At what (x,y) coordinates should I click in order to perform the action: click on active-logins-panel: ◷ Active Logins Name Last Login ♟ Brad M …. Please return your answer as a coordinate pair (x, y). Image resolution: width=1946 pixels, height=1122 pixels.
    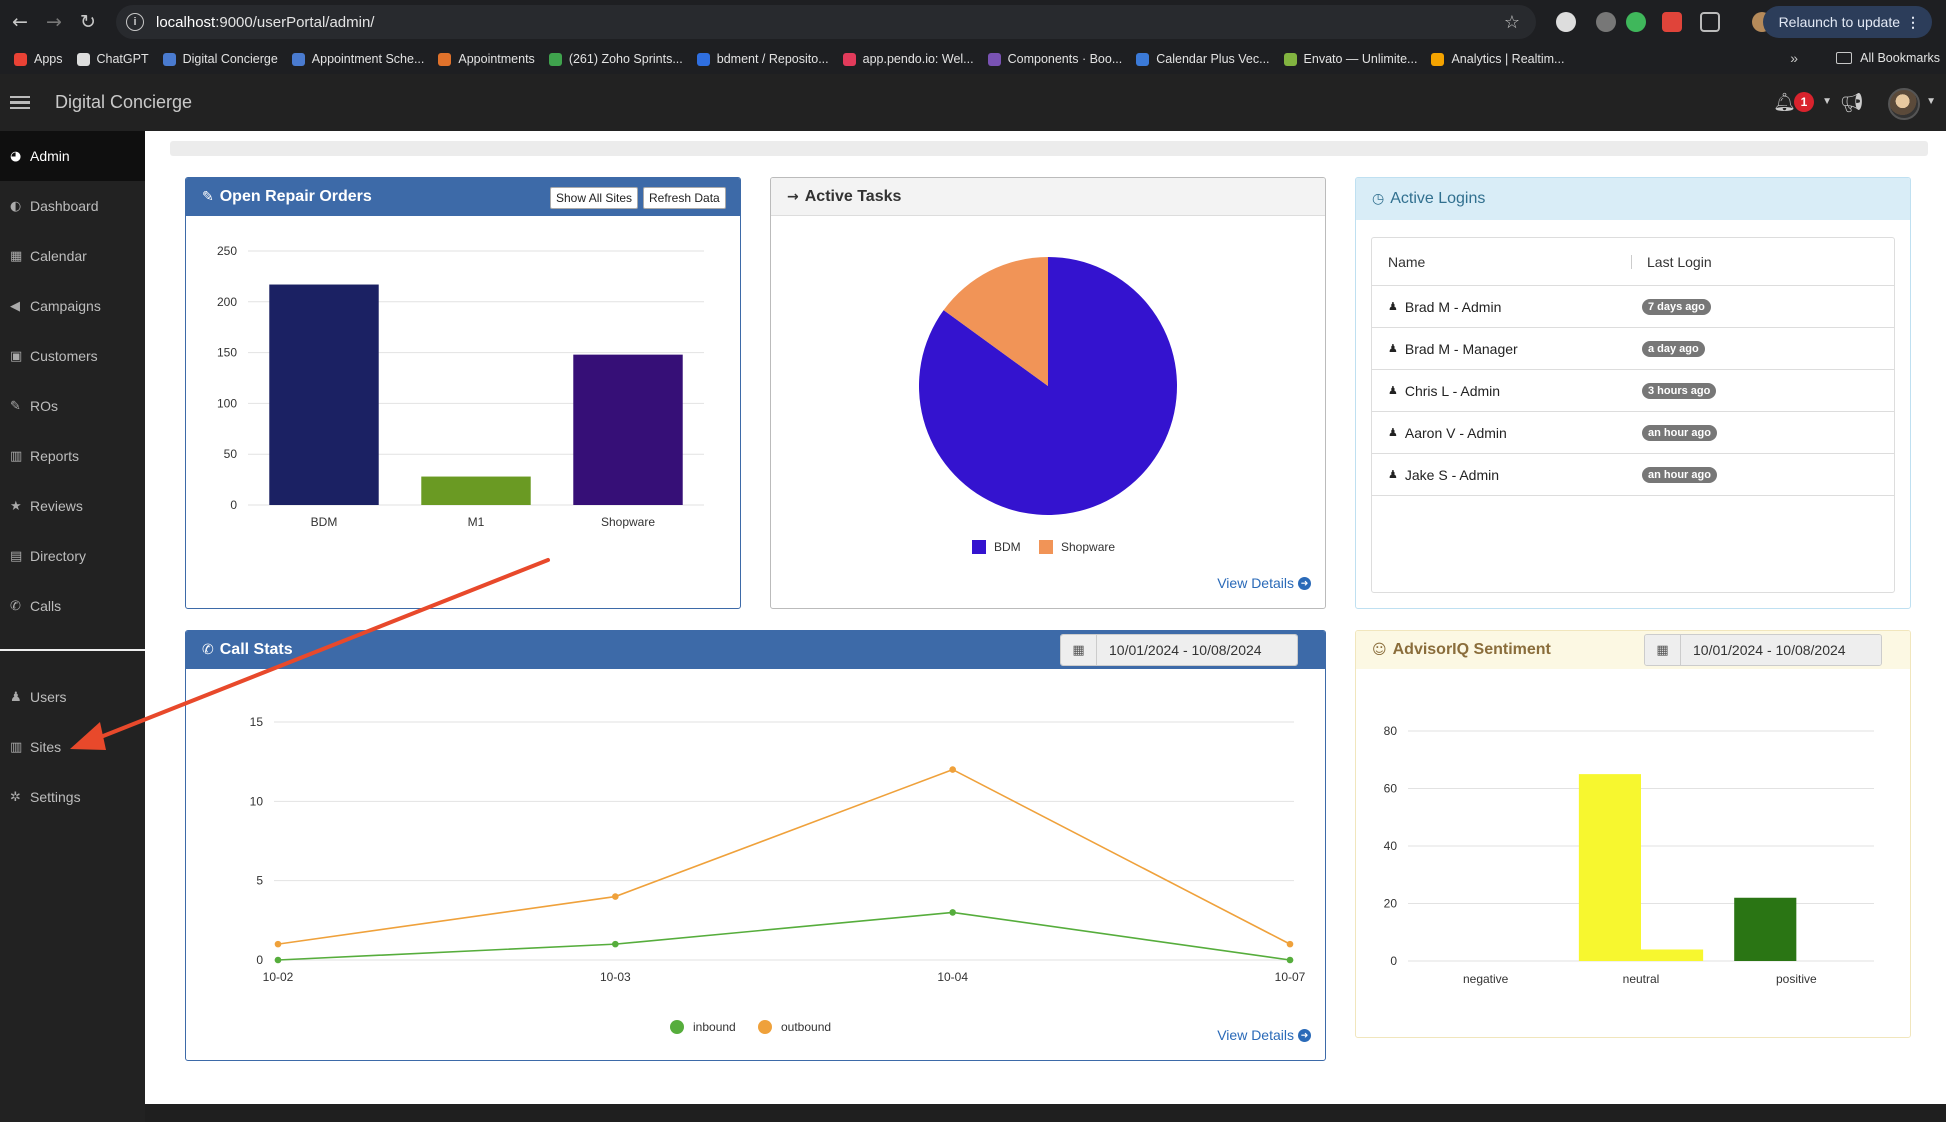
    Looking at the image, I should click on (1633, 393).